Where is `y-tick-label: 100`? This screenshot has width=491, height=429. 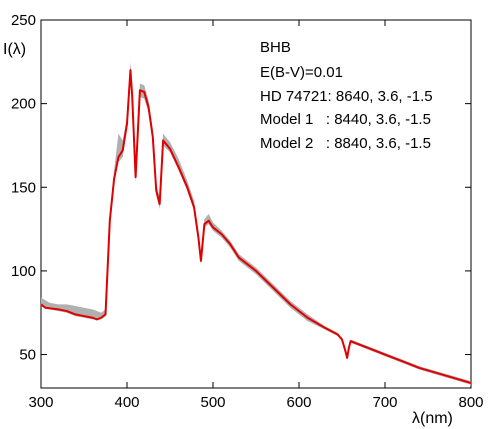
y-tick-label: 100 is located at coordinates (23, 271).